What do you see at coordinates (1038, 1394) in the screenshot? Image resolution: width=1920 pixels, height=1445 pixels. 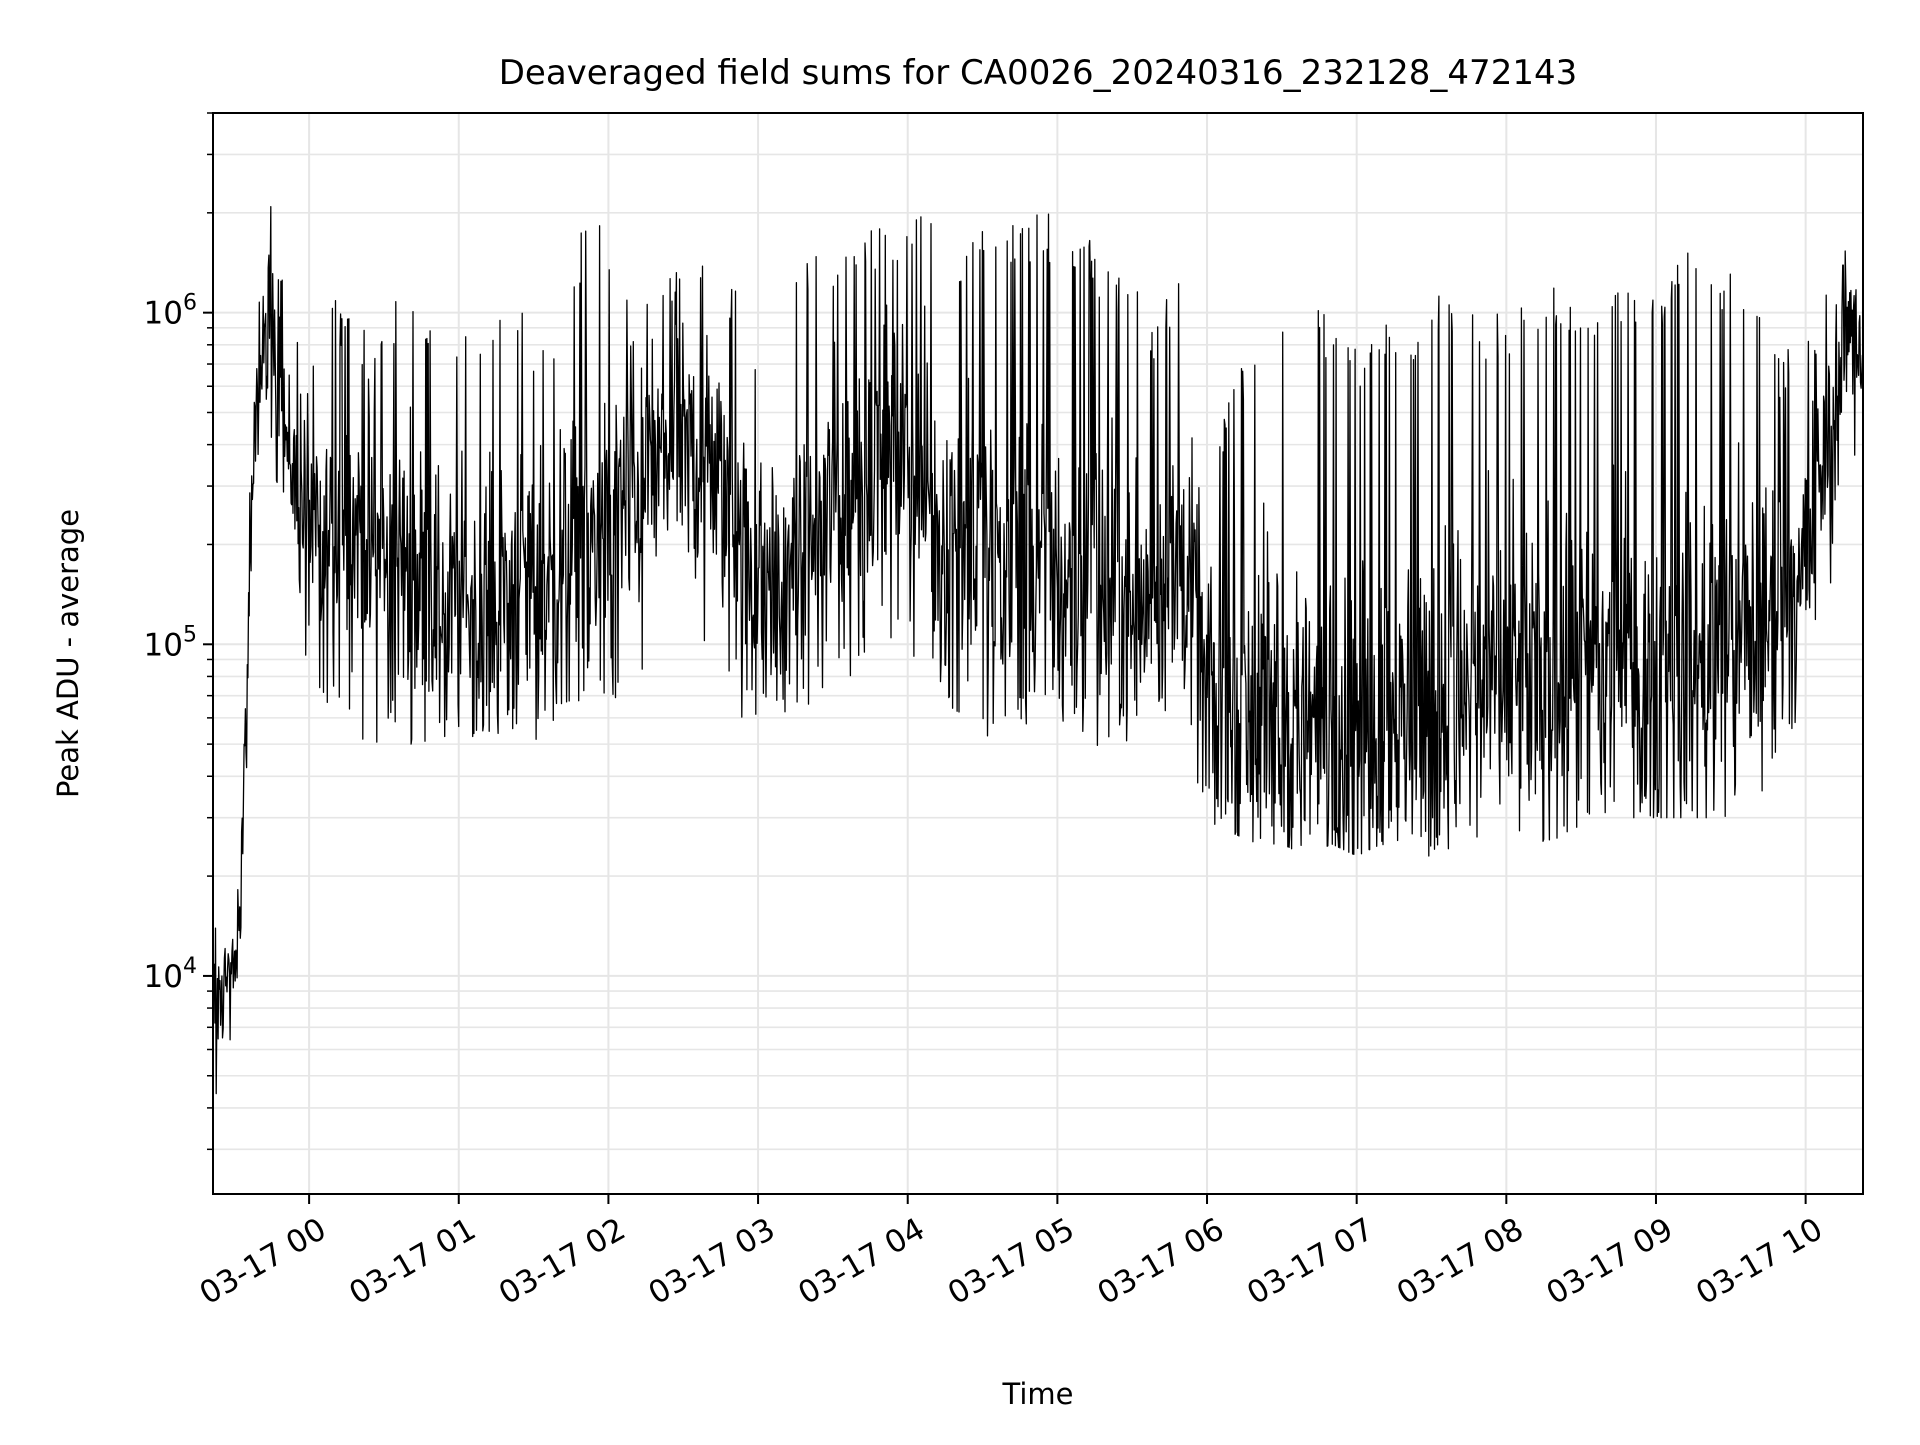 I see `x-axis-label: Time` at bounding box center [1038, 1394].